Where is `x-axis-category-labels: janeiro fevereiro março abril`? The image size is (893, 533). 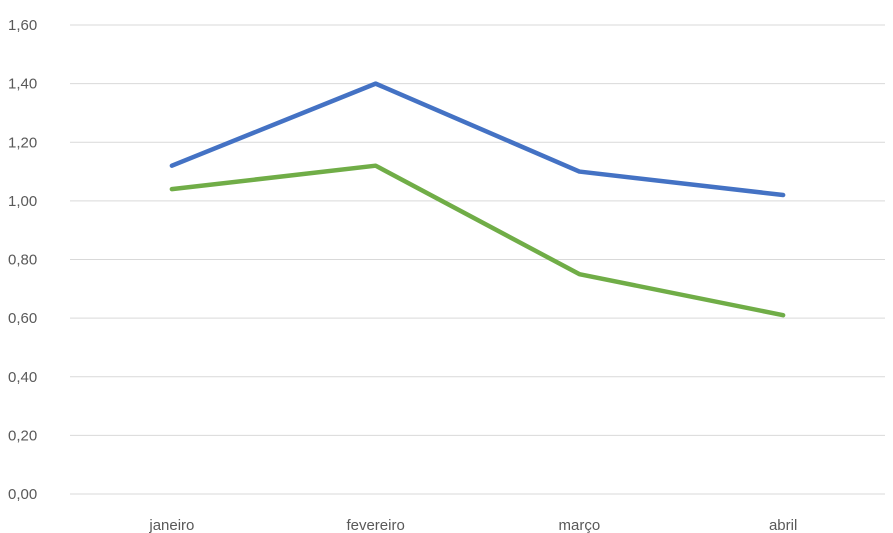
x-axis-category-labels: janeiro fevereiro março abril is located at coordinates (472, 525).